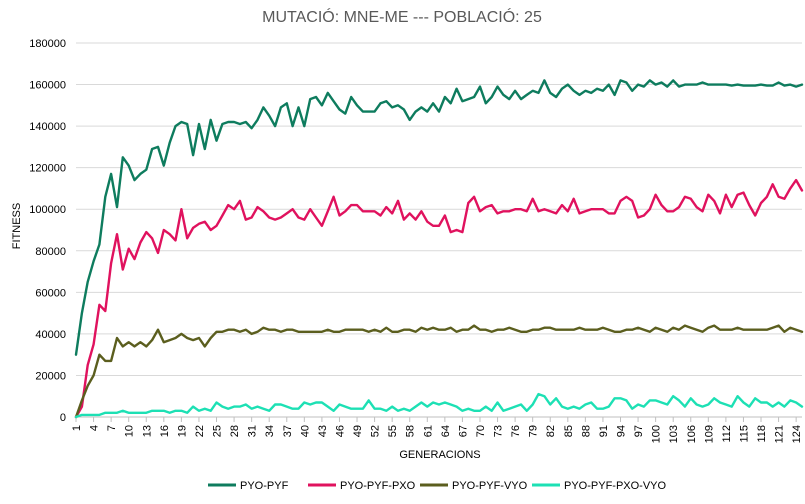 The image size is (805, 504). What do you see at coordinates (490, 486) in the screenshot?
I see `legend-label: PYO-PYF-VYO` at bounding box center [490, 486].